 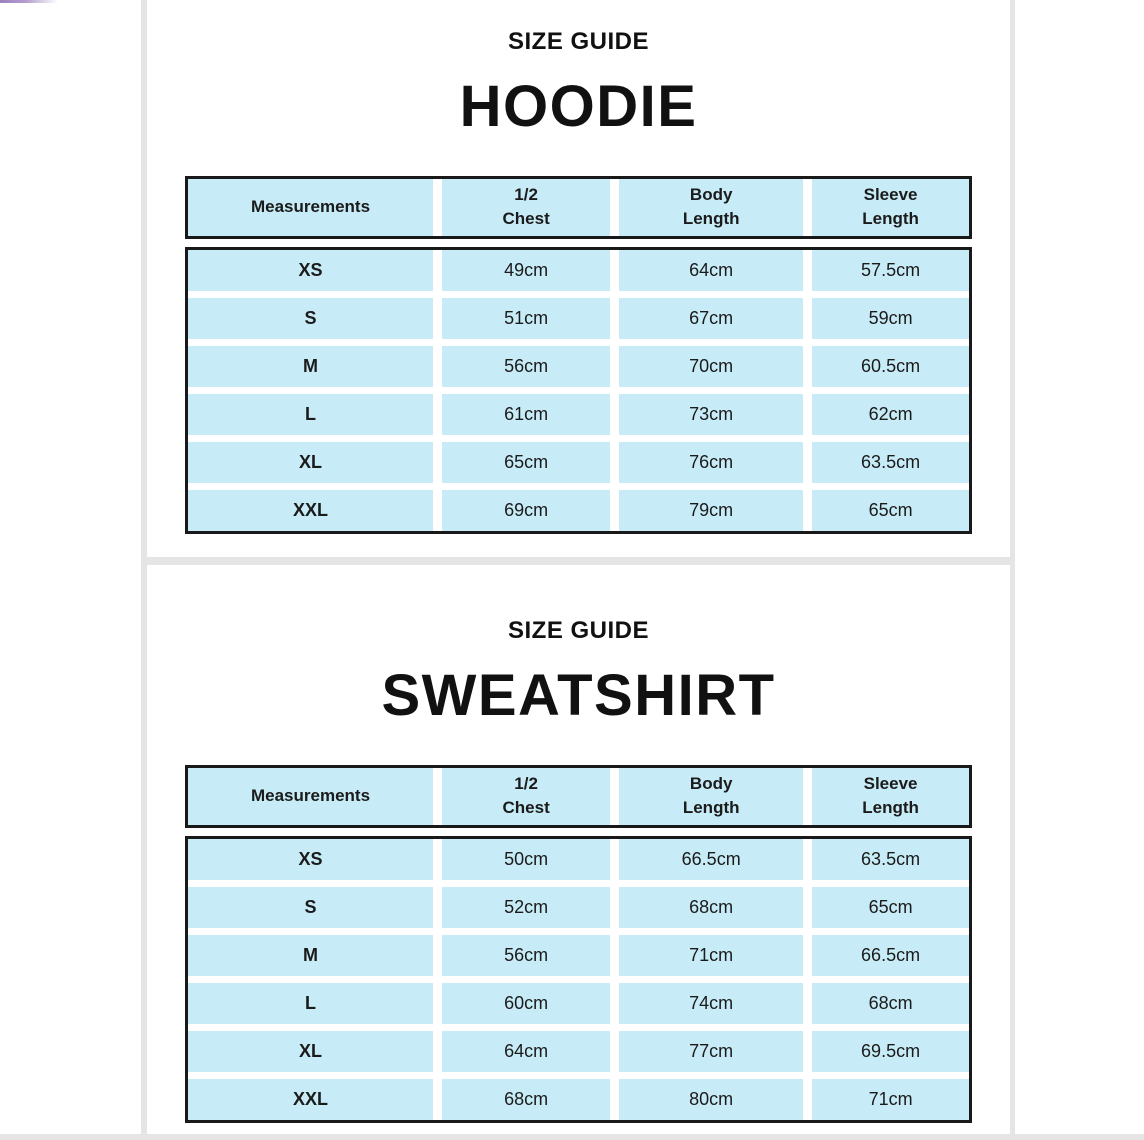 What do you see at coordinates (572, 1137) in the screenshot?
I see `bottom-page-gutter` at bounding box center [572, 1137].